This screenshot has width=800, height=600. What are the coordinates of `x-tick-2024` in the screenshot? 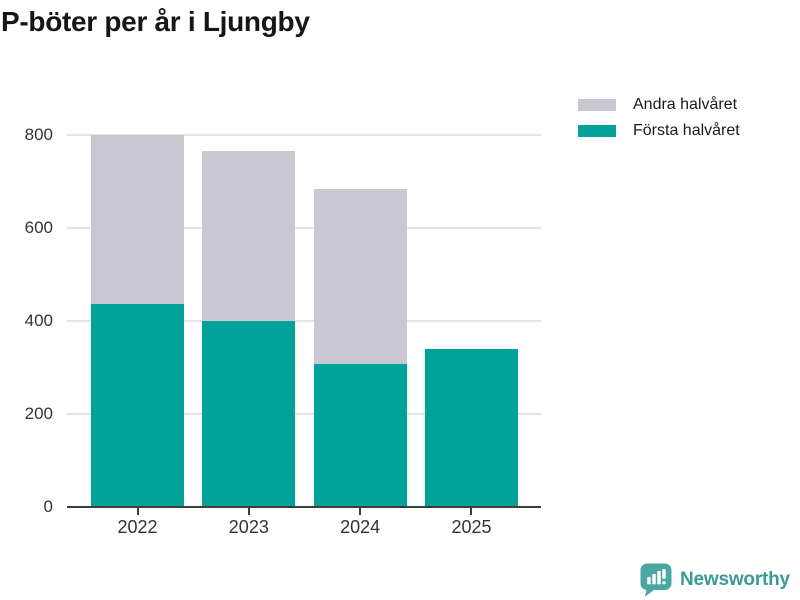 It's located at (360, 511).